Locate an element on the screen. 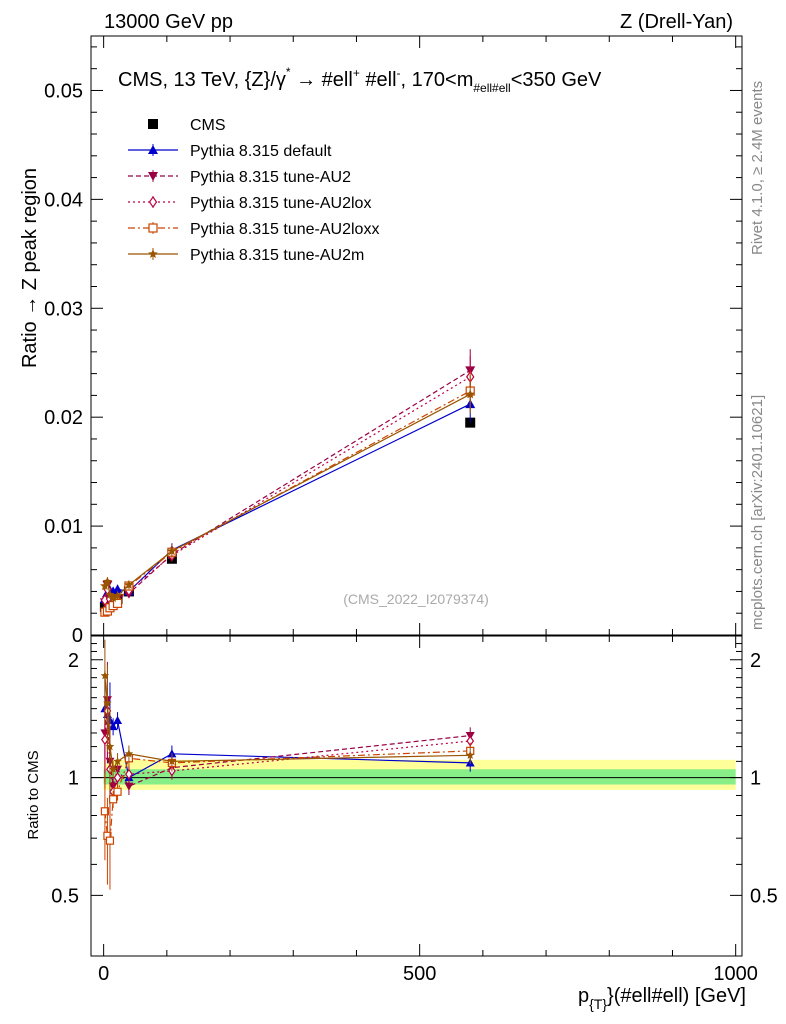 This screenshot has width=786, height=1024. y-tick-label: 0.05 is located at coordinates (63, 91).